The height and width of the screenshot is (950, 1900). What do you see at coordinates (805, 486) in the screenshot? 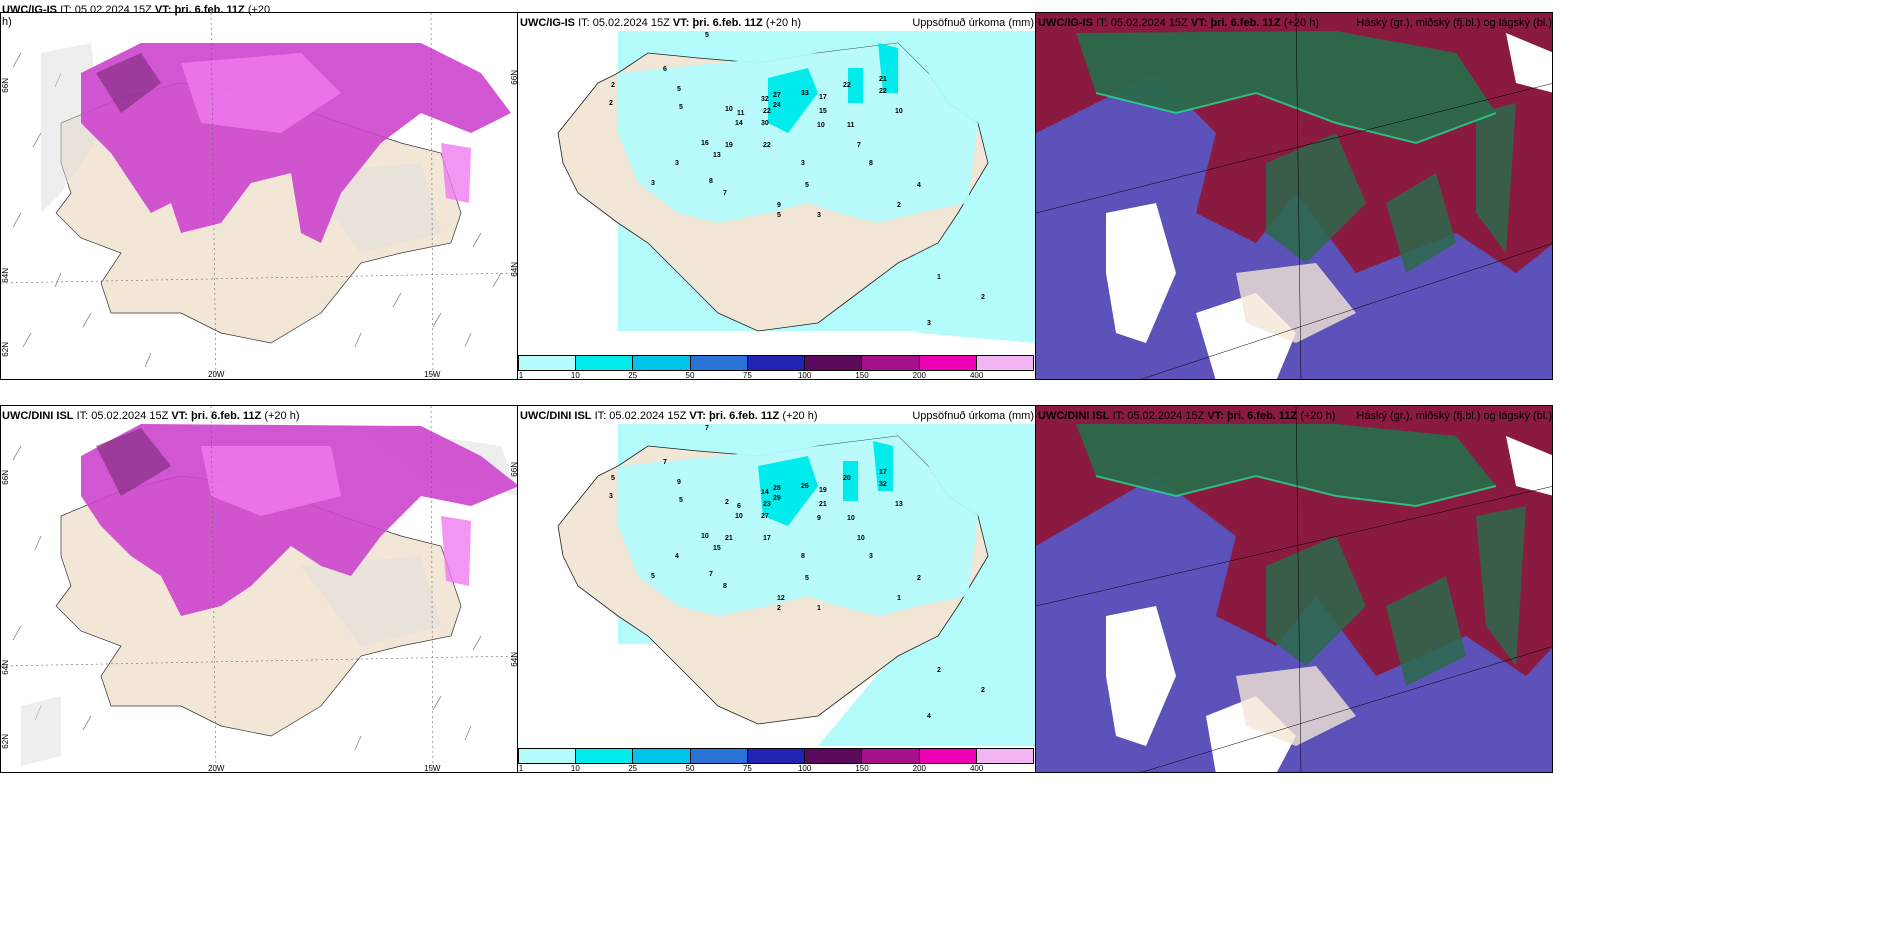
I see `precip-value-label: 26` at bounding box center [805, 486].